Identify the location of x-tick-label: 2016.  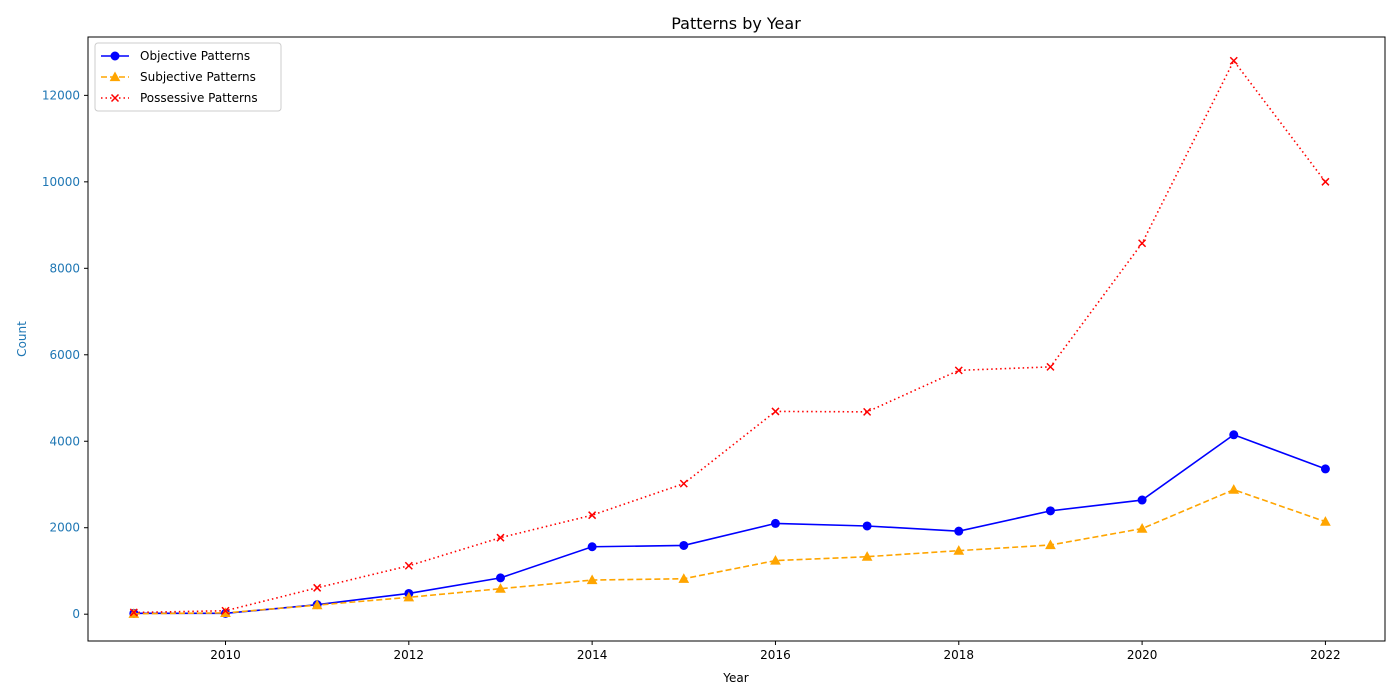
(775, 655).